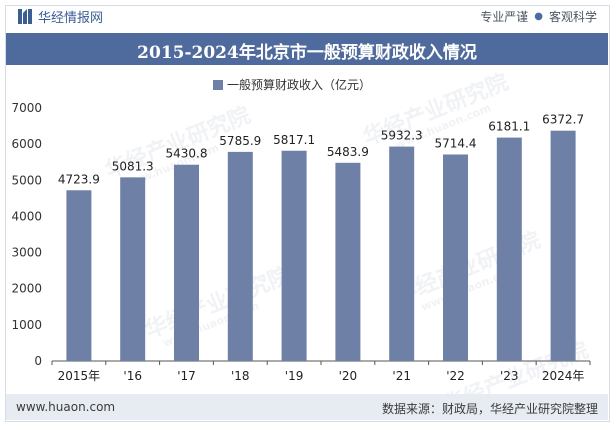 This screenshot has width=615, height=427. I want to click on x-tick-label: '17, so click(186, 376).